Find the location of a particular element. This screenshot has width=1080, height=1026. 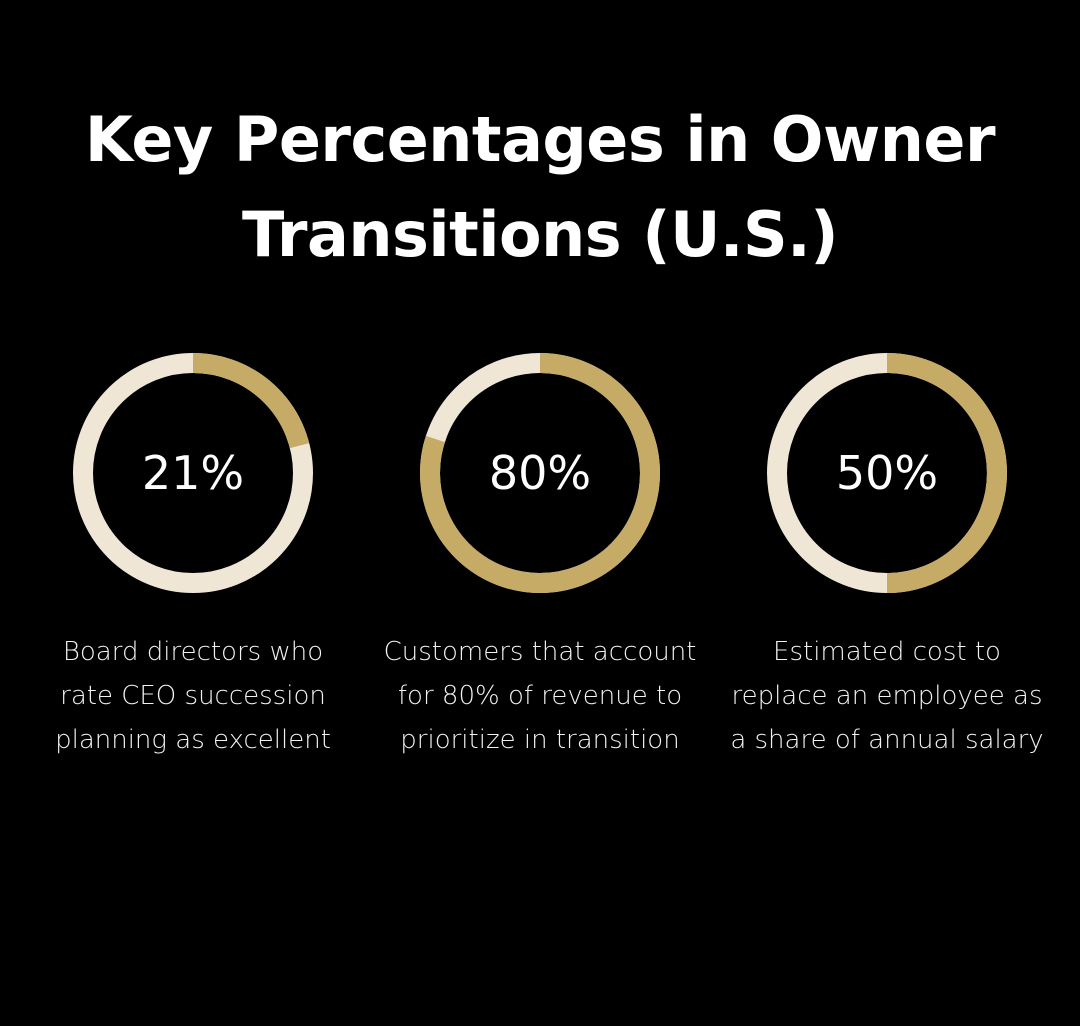

donut-chart: 21% is located at coordinates (193, 473).